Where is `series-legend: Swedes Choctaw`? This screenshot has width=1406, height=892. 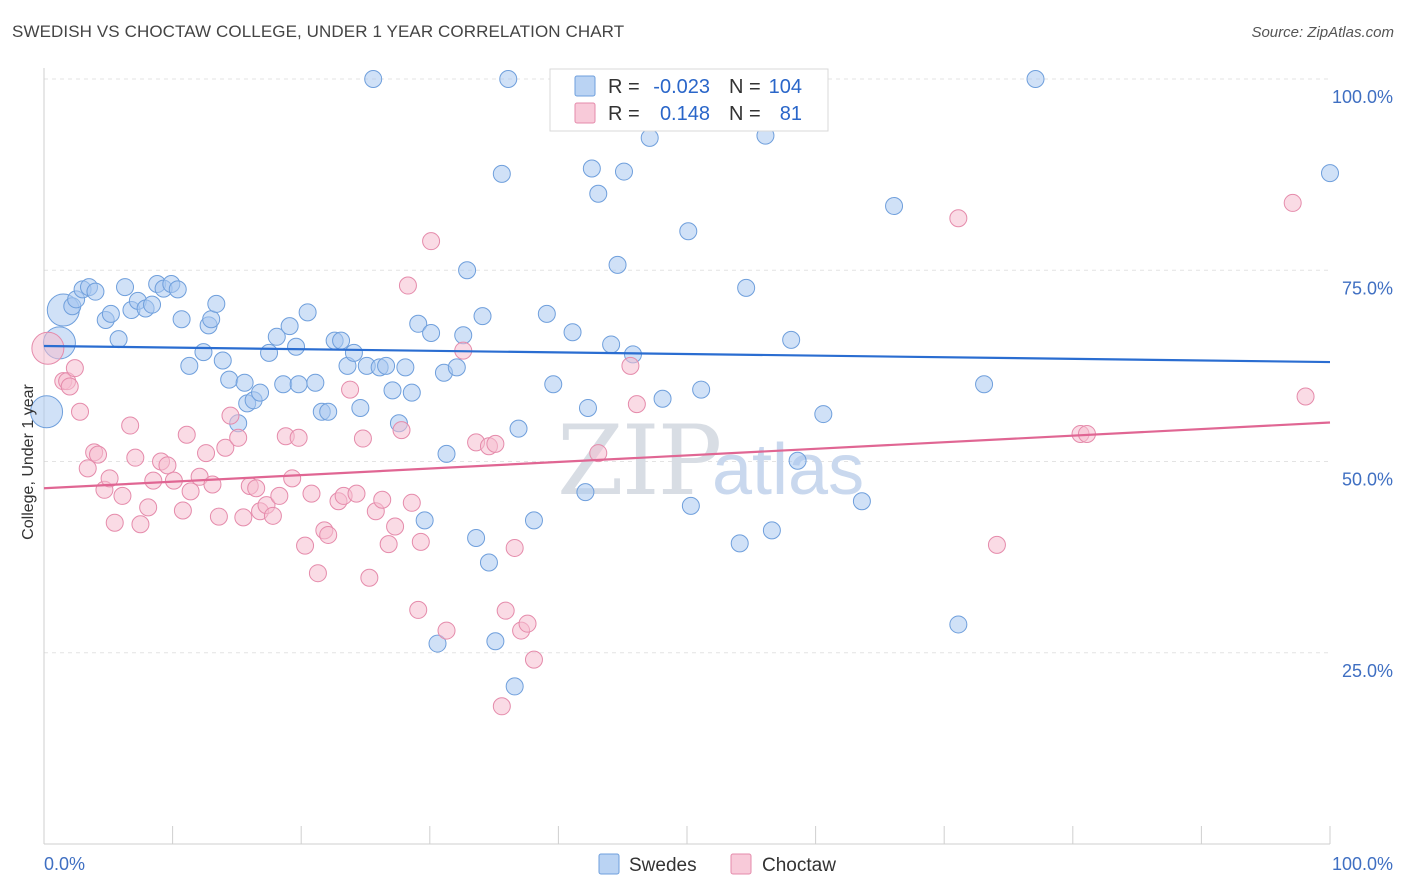 series-legend: Swedes Choctaw is located at coordinates (717, 864).